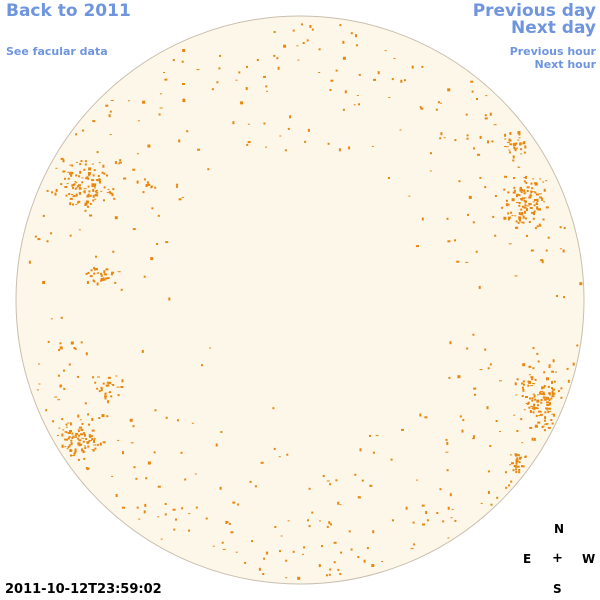 The height and width of the screenshot is (600, 600). What do you see at coordinates (565, 64) in the screenshot?
I see `next-hour-link: Next hour` at bounding box center [565, 64].